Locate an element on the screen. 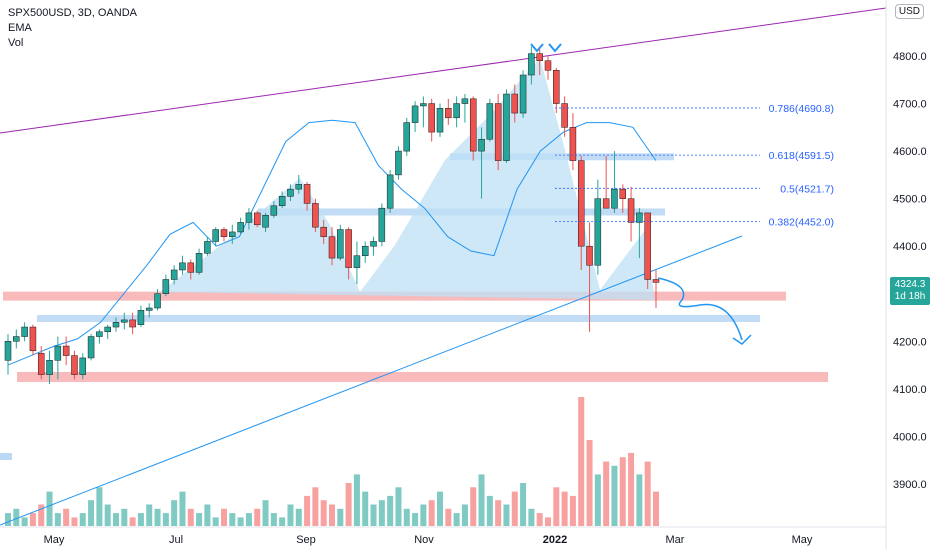 This screenshot has width=932, height=550. y-tick-label: 3900.0 is located at coordinates (910, 485).